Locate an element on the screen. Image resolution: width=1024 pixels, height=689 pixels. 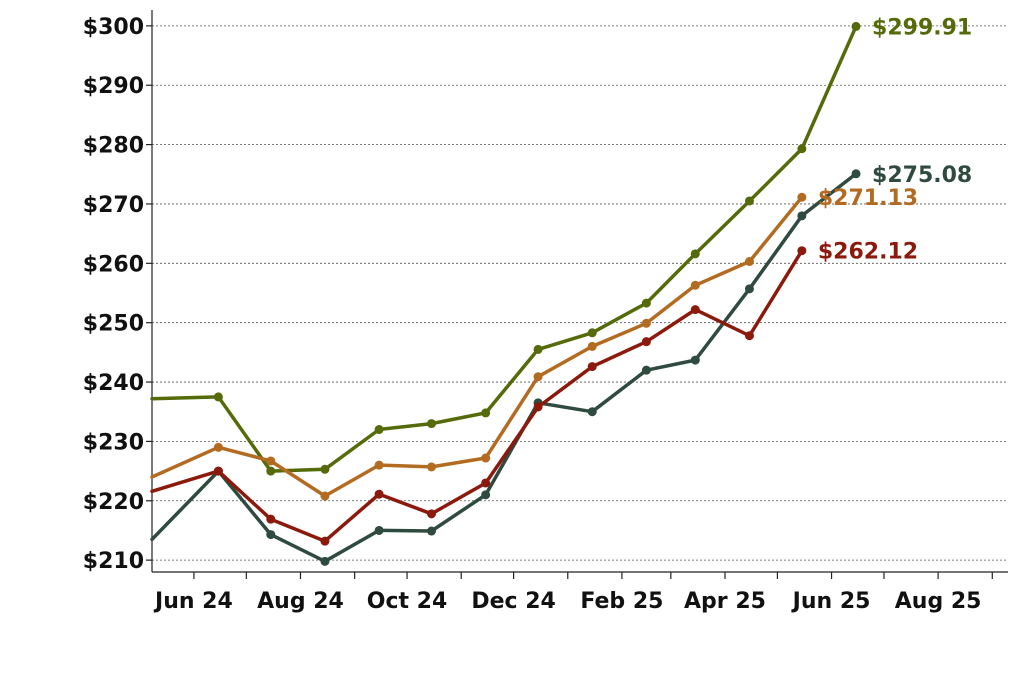
end-labels: $299.91 $275.08$271.13 $262.12 is located at coordinates (895, 139).